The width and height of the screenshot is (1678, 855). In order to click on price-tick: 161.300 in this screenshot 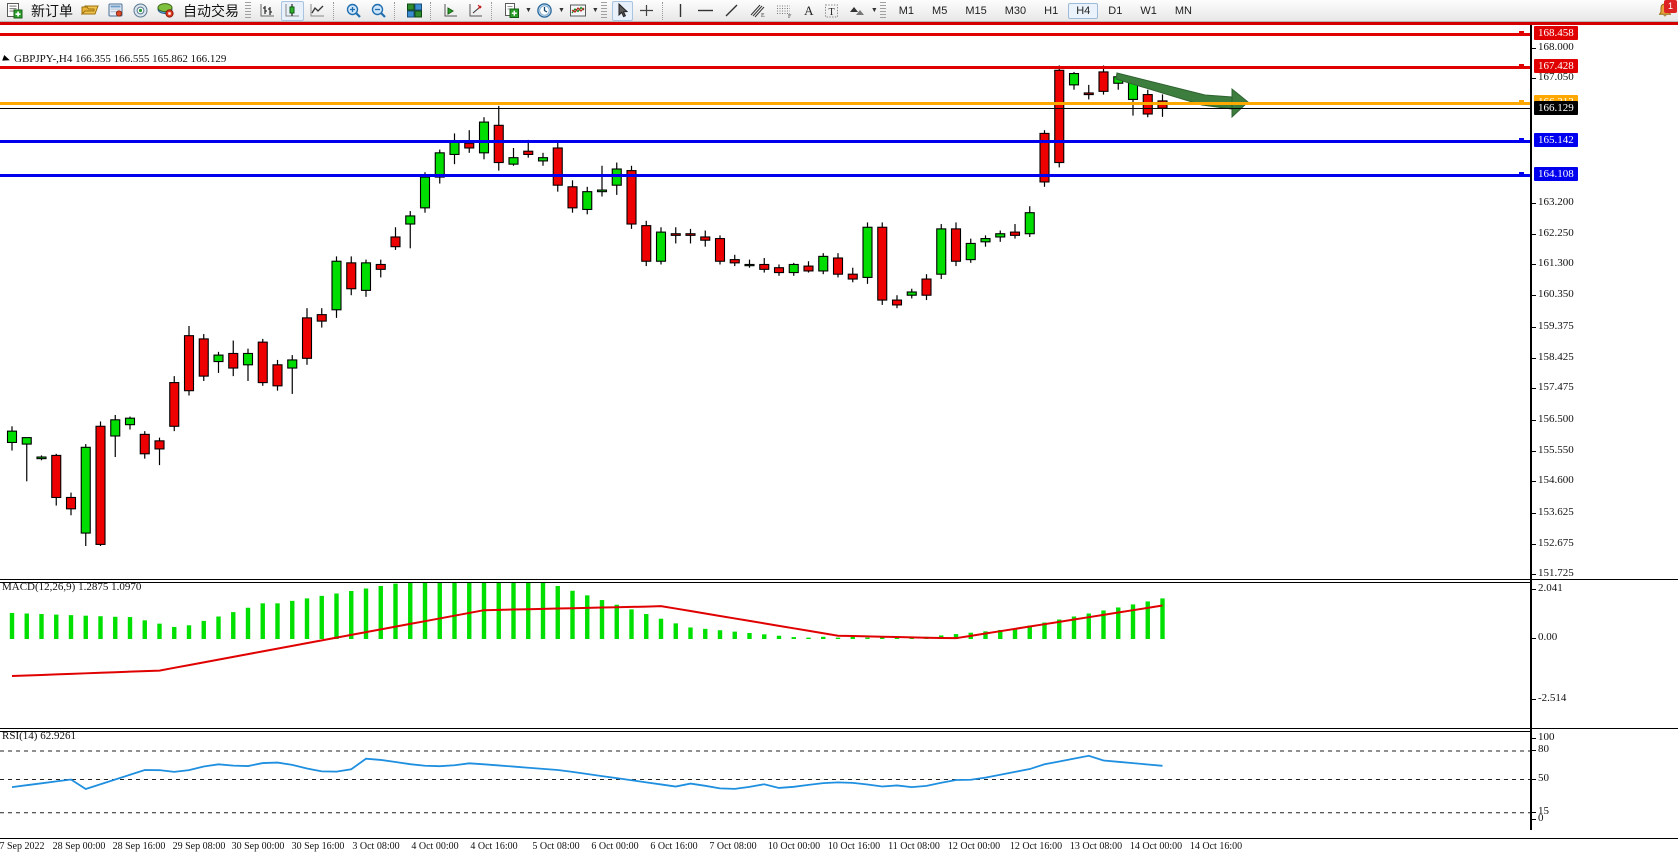, I will do `click(1553, 263)`.